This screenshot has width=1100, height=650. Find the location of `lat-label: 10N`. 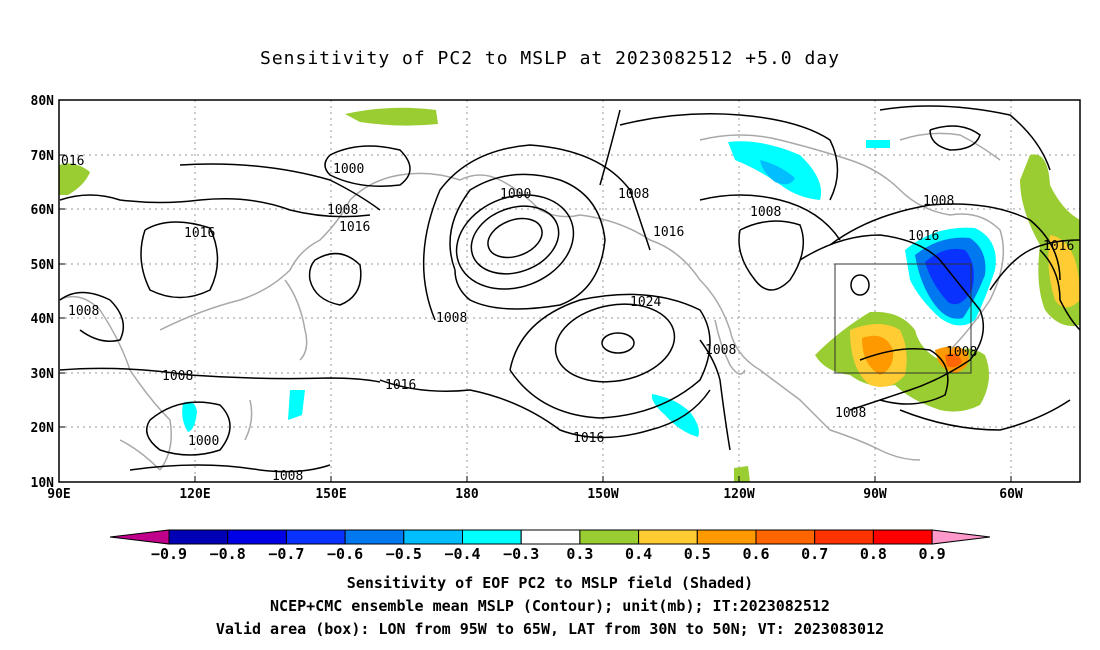

lat-label: 10N is located at coordinates (43, 483).